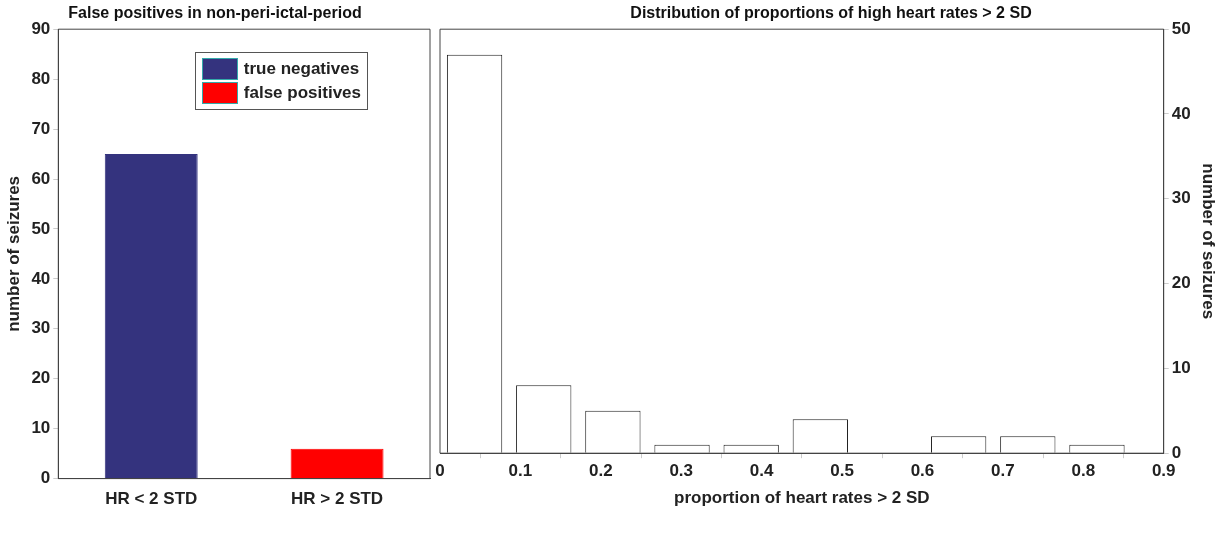  Describe the element at coordinates (842, 471) in the screenshot. I see `x-tick-label: 0.5` at that location.